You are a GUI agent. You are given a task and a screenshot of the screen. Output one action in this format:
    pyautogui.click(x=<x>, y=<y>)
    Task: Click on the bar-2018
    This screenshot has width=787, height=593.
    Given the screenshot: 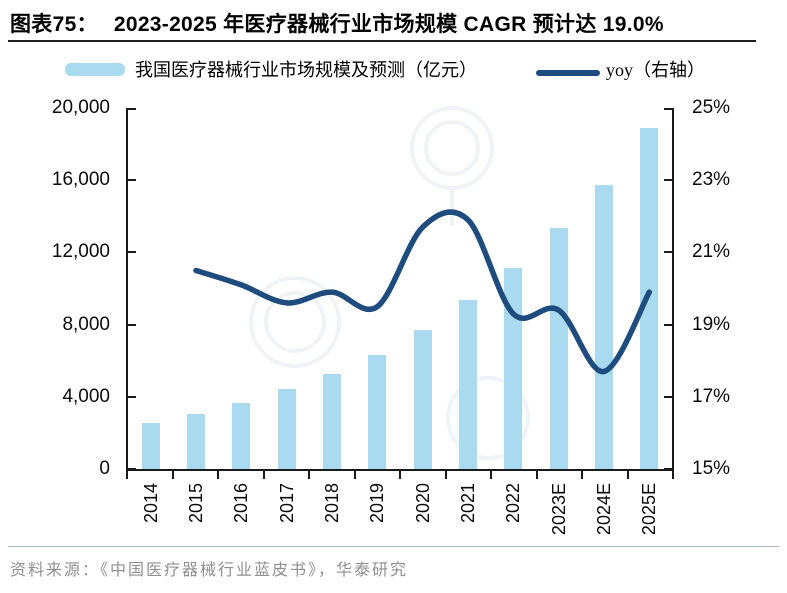 What is the action you would take?
    pyautogui.click(x=332, y=421)
    